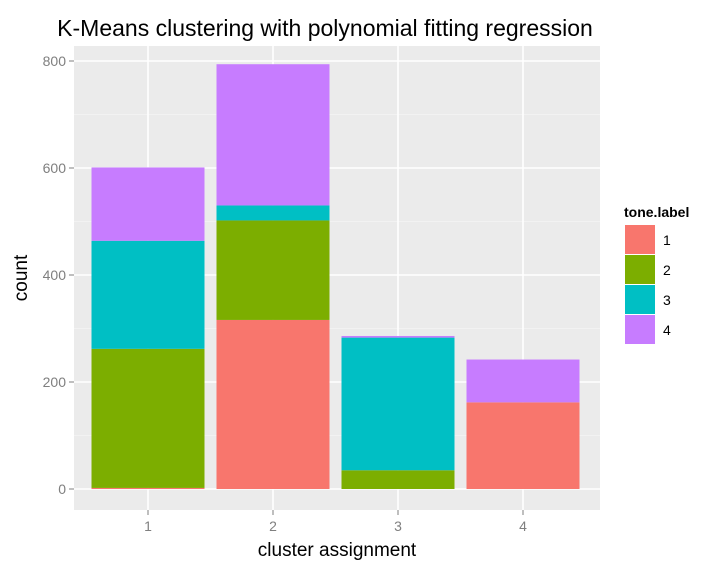 The width and height of the screenshot is (720, 564). What do you see at coordinates (21, 277) in the screenshot?
I see `y-axis-title: count` at bounding box center [21, 277].